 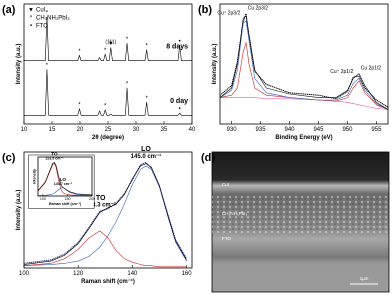 What do you see at coordinates (371, 69) in the screenshot?
I see `annotation: Cu 2p1/2` at bounding box center [371, 69].